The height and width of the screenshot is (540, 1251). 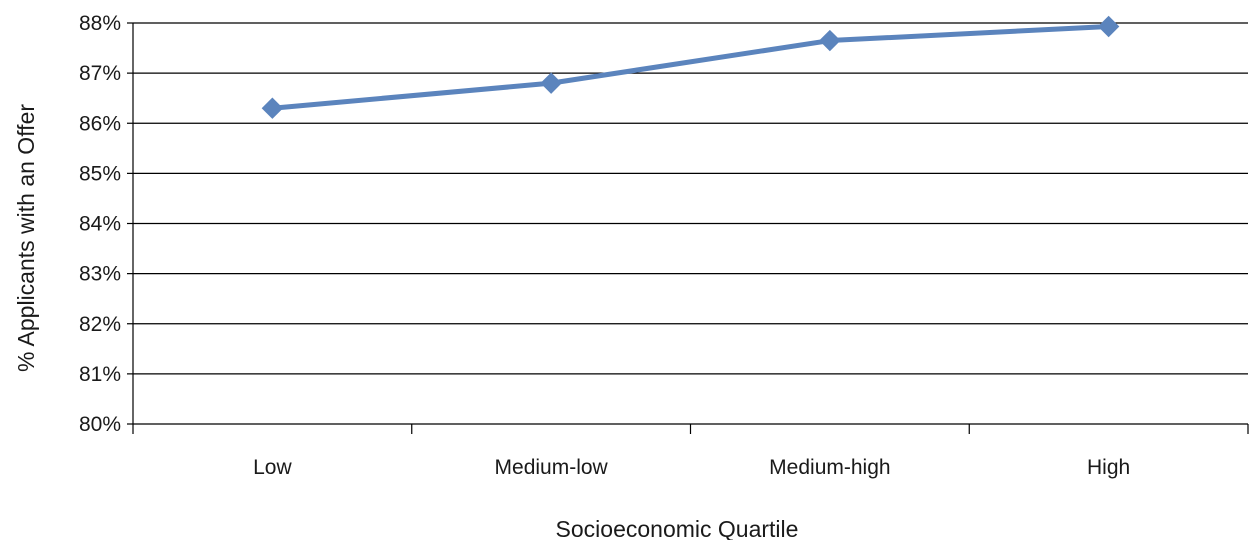 What do you see at coordinates (100, 23) in the screenshot?
I see `y-tick-label: 88%` at bounding box center [100, 23].